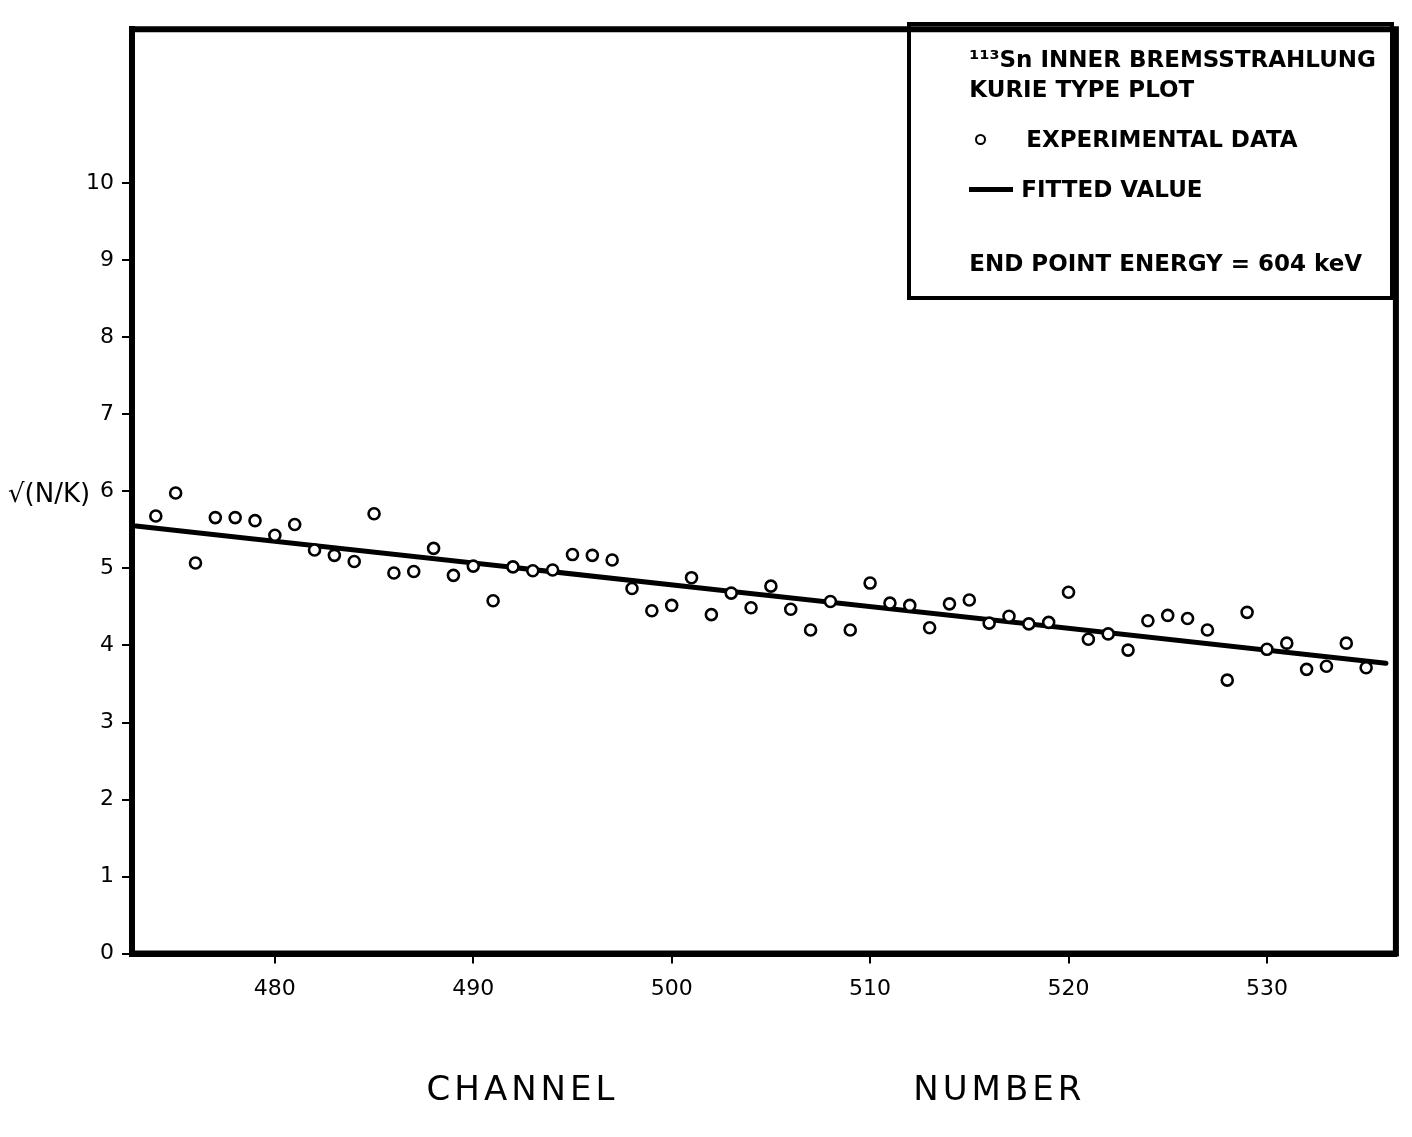 Image resolution: width=1412 pixels, height=1137 pixels. I want to click on y-tick-label: 5, so click(106, 567).